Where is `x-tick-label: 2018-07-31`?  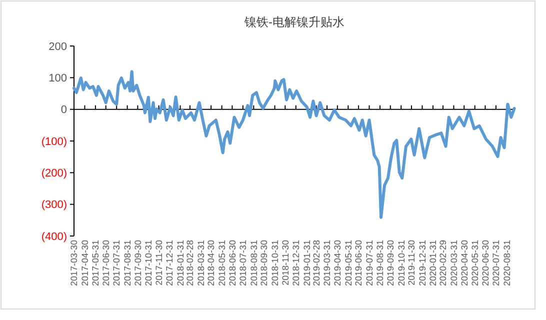 x-tick-label: 2018-07-31 is located at coordinates (243, 263).